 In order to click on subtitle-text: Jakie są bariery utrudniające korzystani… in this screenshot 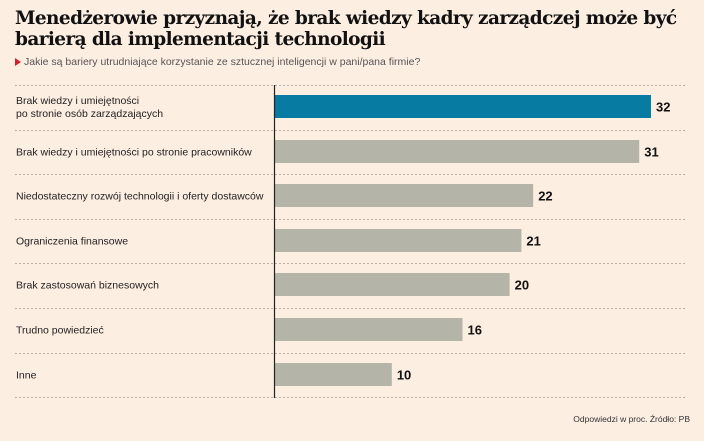, I will do `click(222, 62)`.